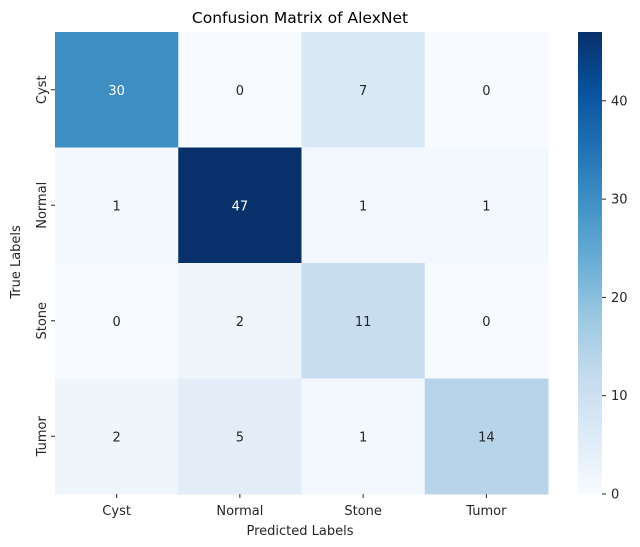 The width and height of the screenshot is (640, 547). I want to click on y-axis-ticks: Cyst Normal Stone Tumor, so click(45, 266).